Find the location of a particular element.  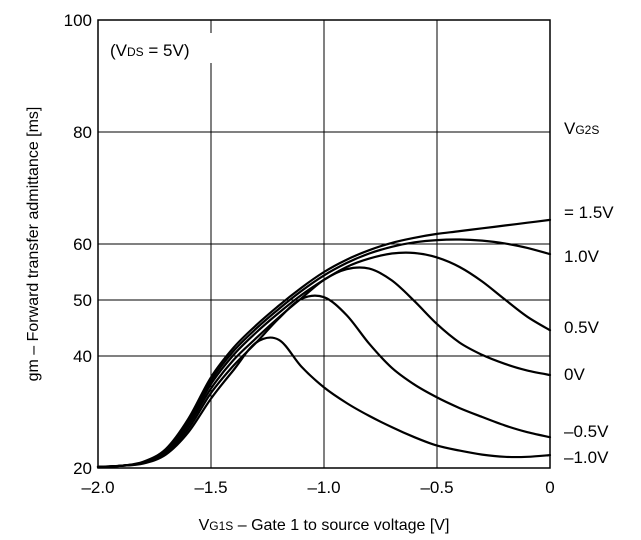

series-label: 0V is located at coordinates (574, 374).